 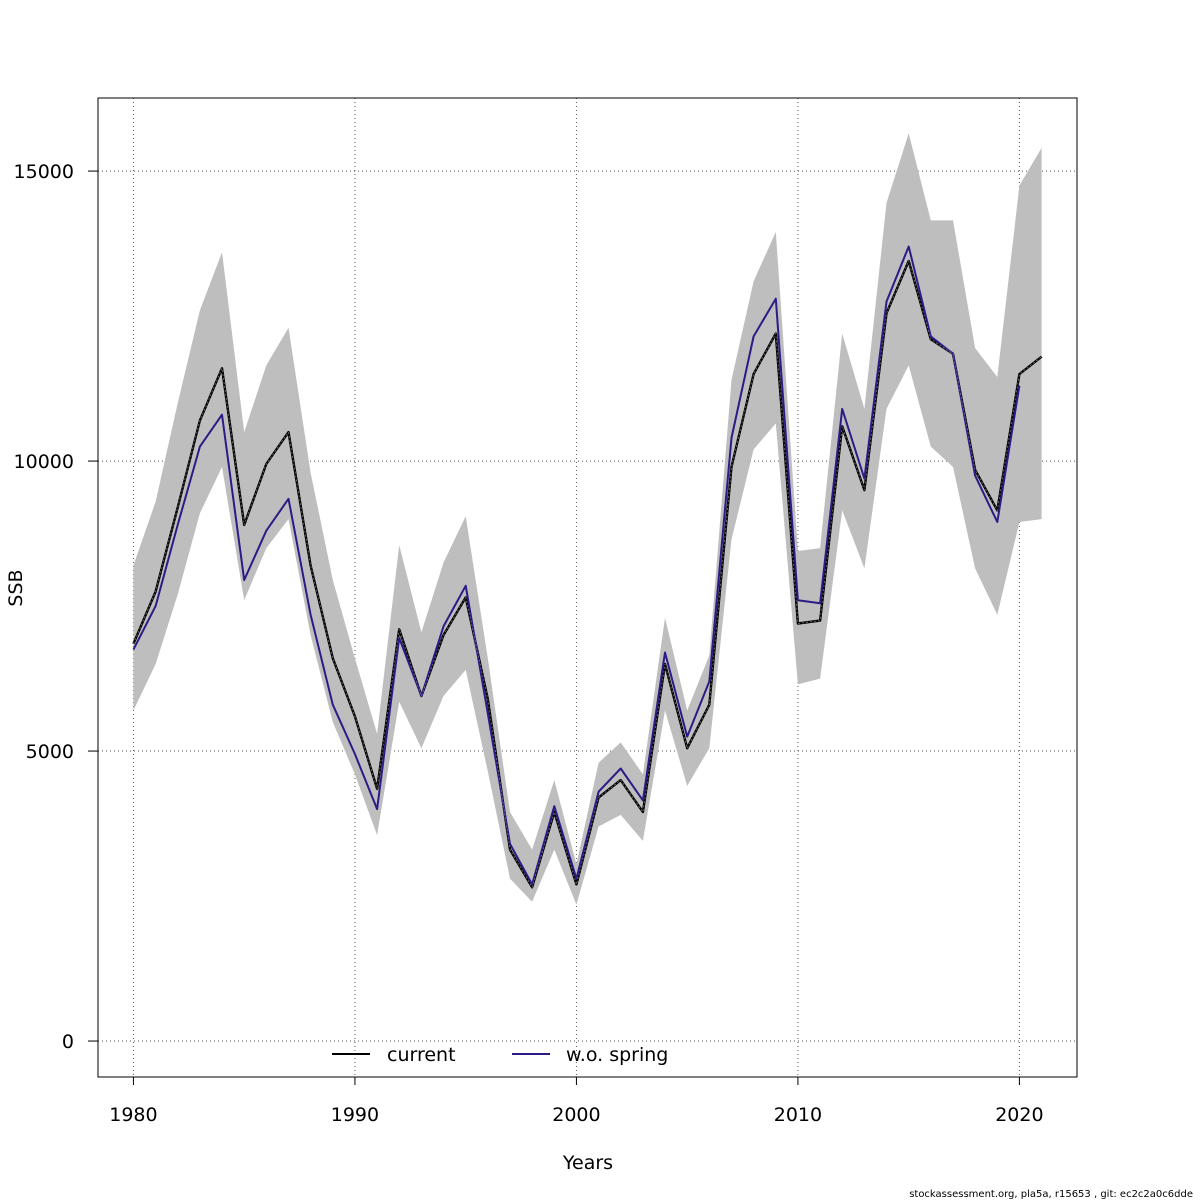 What do you see at coordinates (576, 1115) in the screenshot?
I see `x-tick-label-2000: 2000` at bounding box center [576, 1115].